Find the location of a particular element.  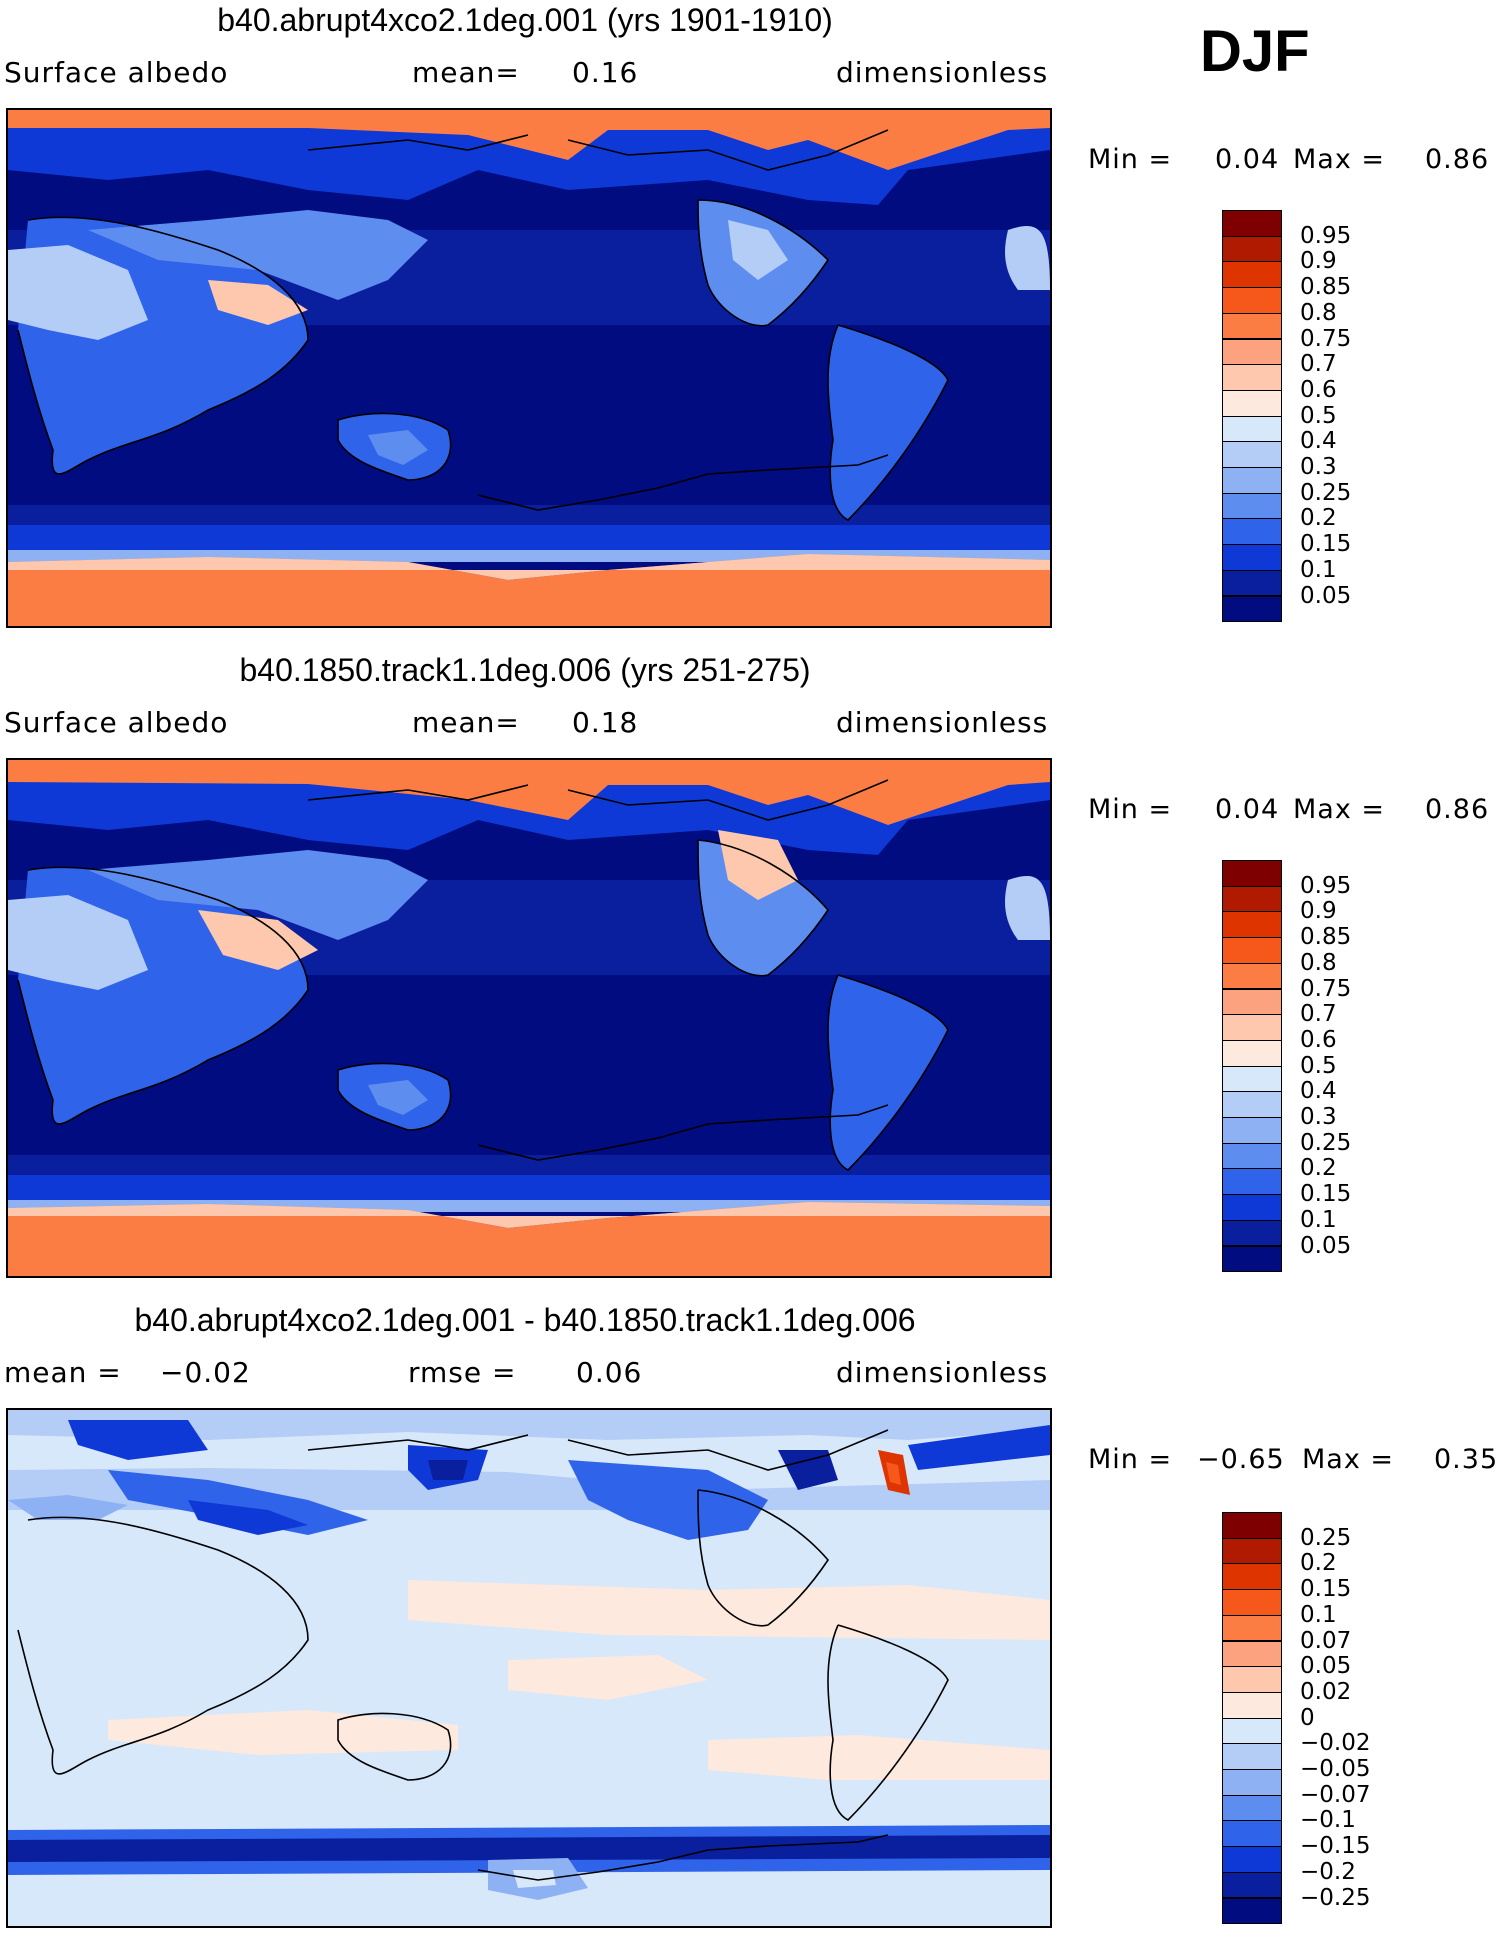

panel2-min-value: 0.04 is located at coordinates (1247, 809).